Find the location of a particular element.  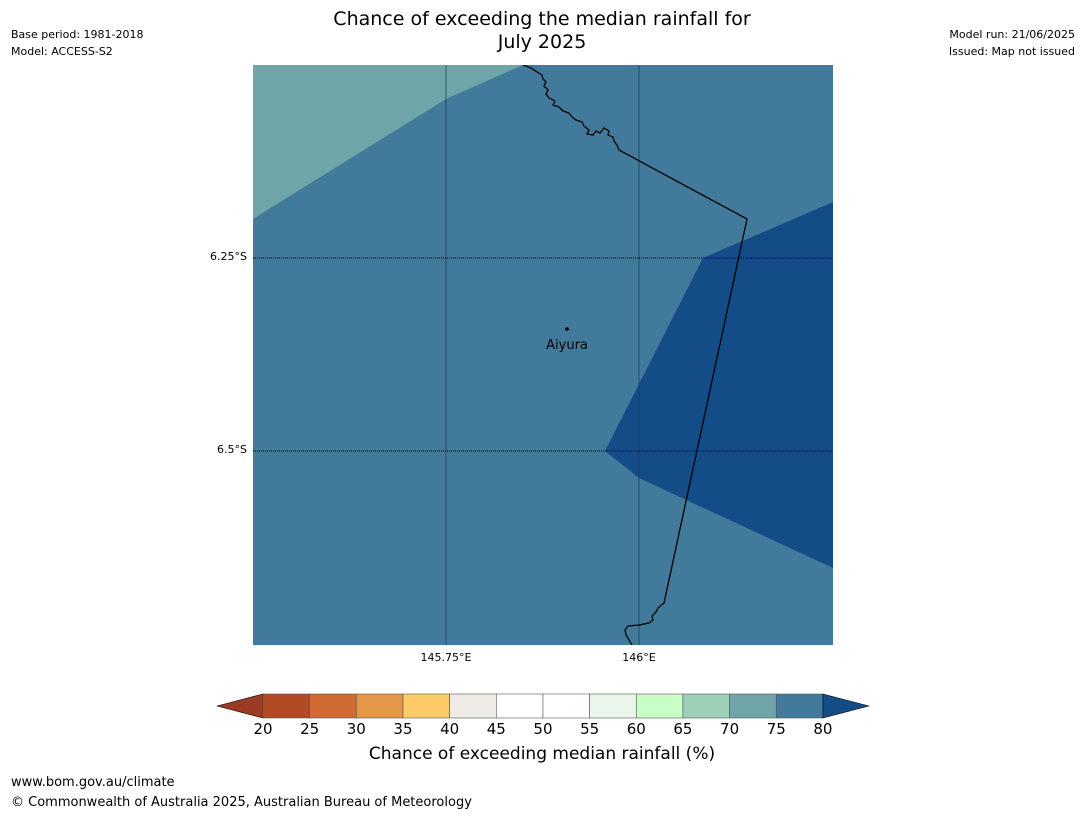

base-period: Base period: 1981-2018 is located at coordinates (77, 34).